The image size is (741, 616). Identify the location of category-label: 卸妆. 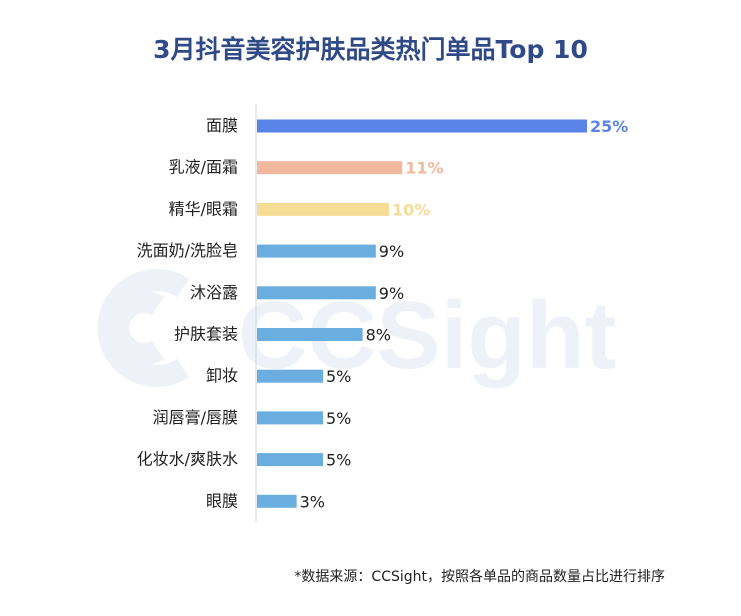
(222, 375).